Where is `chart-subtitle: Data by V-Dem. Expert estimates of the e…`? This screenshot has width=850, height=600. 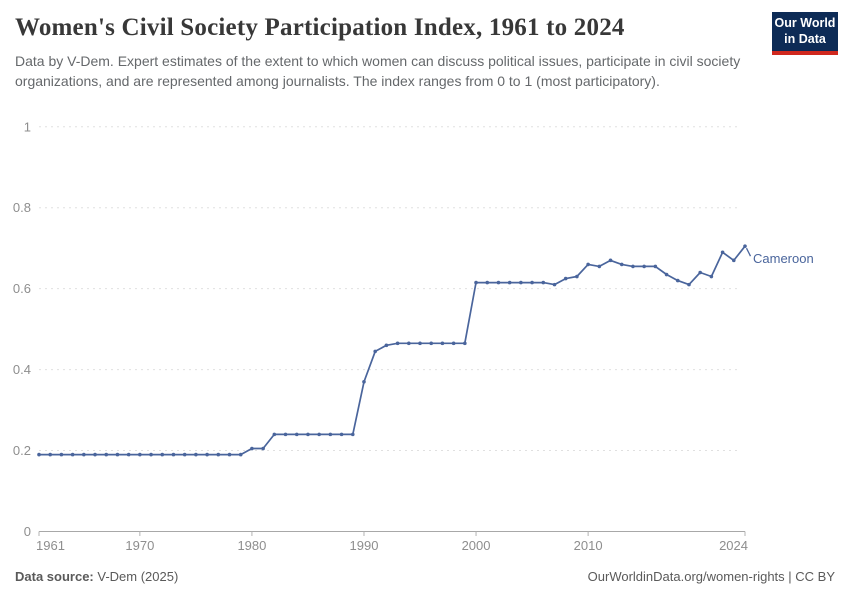 chart-subtitle: Data by V-Dem. Expert estimates of the e… is located at coordinates (378, 71).